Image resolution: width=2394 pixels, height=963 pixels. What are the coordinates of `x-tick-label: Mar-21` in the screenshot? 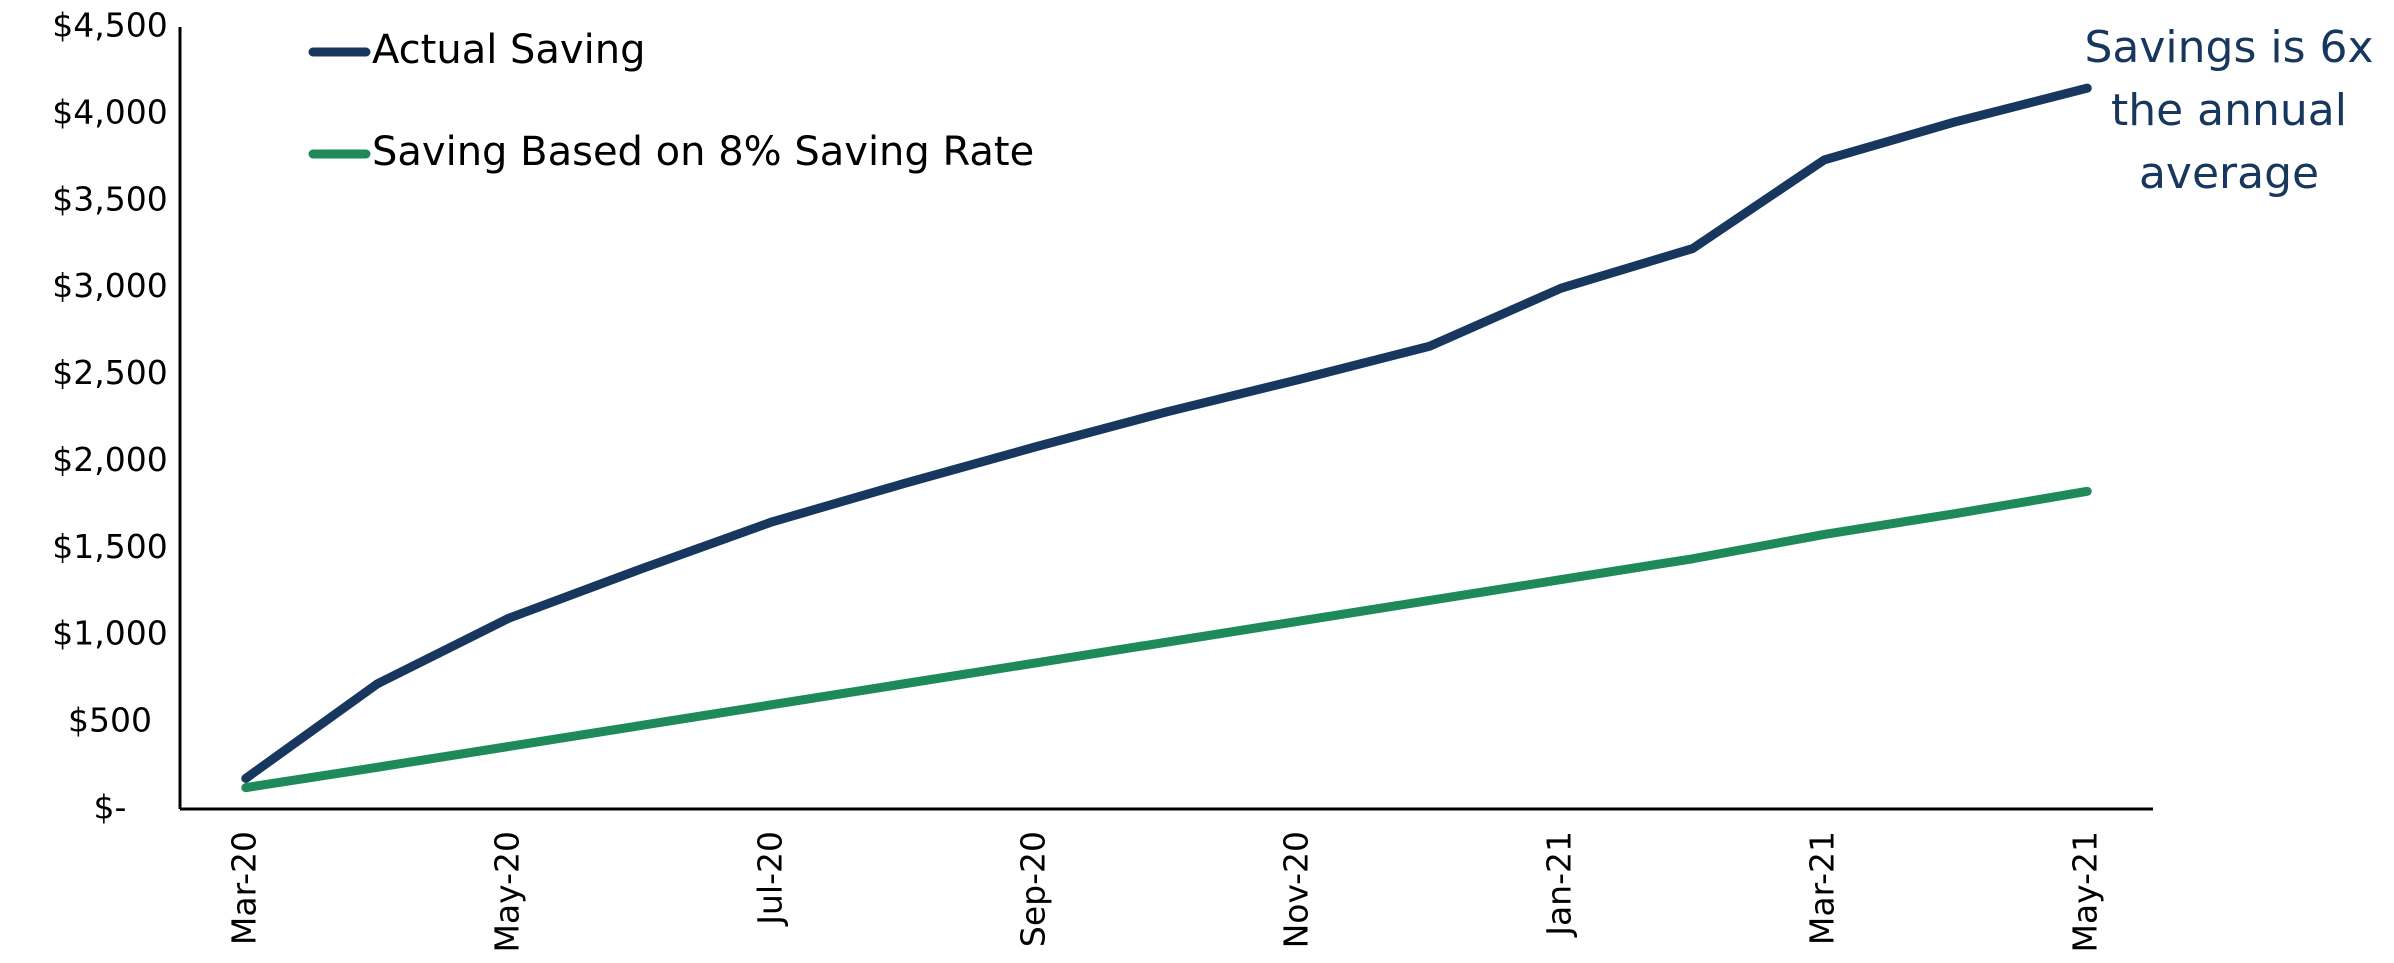 It's located at (1822, 888).